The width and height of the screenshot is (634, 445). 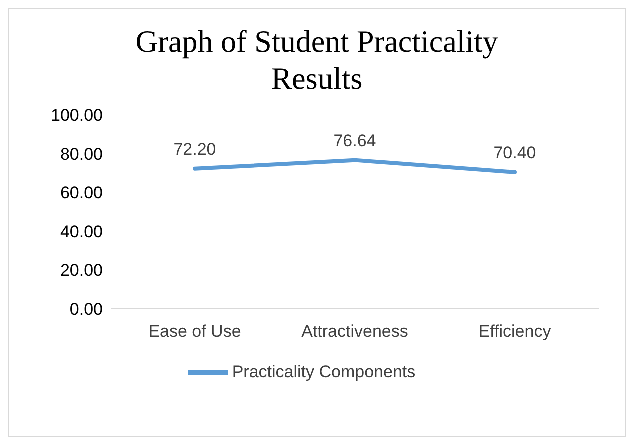 I want to click on y-tick-label: 80.00, so click(x=81, y=154).